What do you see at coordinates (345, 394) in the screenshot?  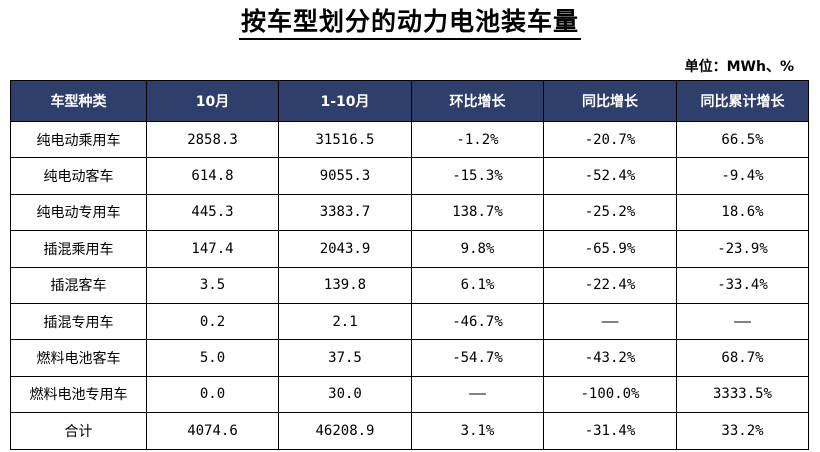 I see `cell-jan-oct: 30.0` at bounding box center [345, 394].